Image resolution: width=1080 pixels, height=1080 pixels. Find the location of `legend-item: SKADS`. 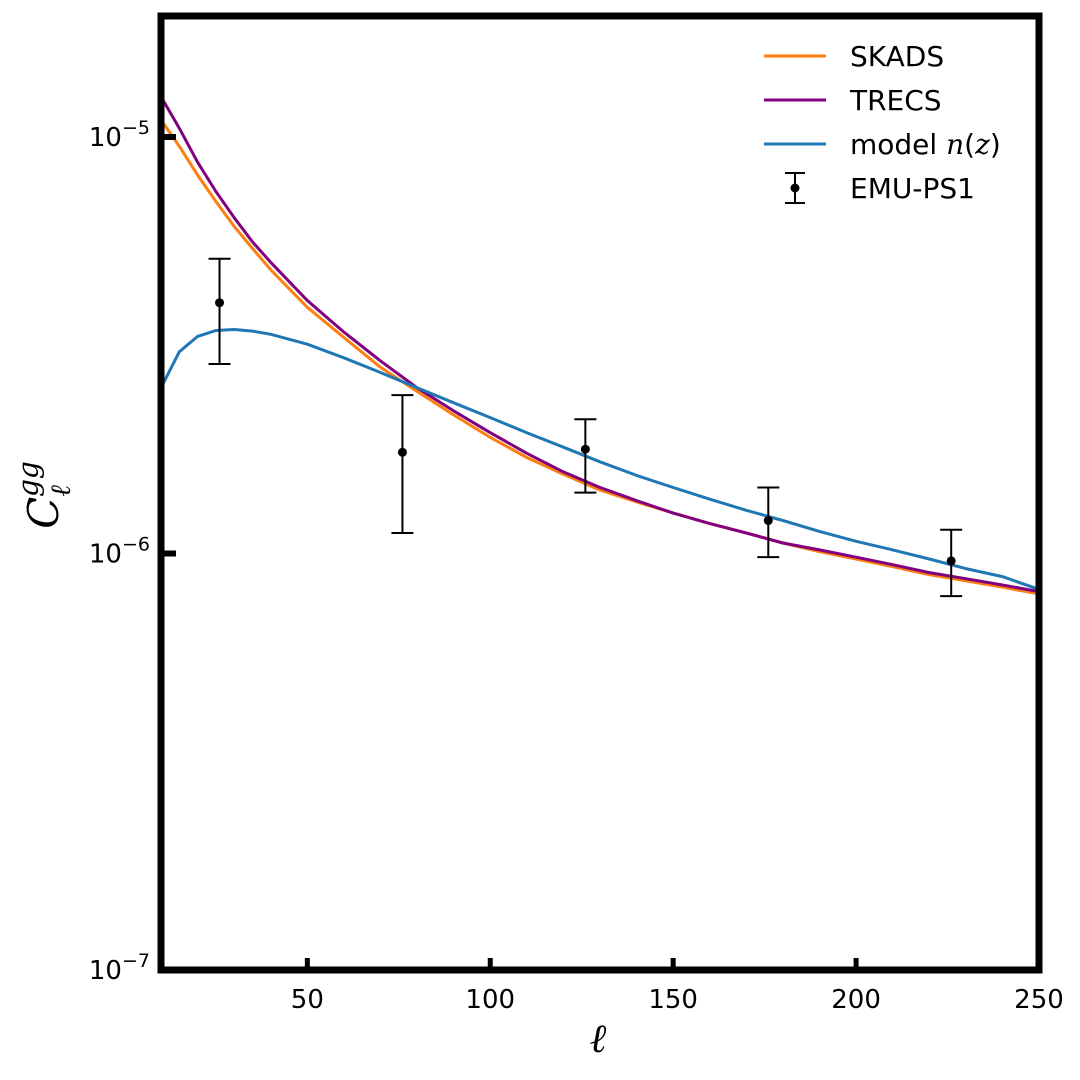

legend-item: SKADS is located at coordinates (854, 56).